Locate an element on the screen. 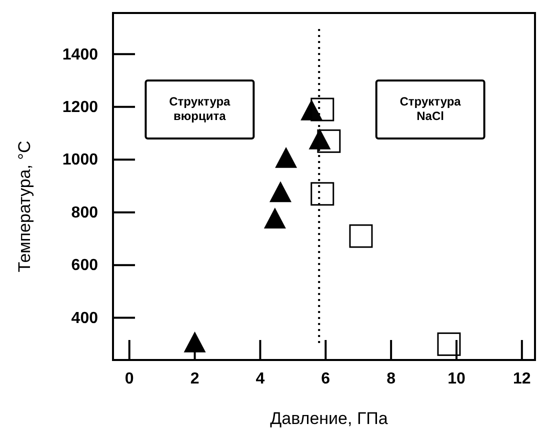 Image resolution: width=537 pixels, height=430 pixels. annotation: Структура вюрцита is located at coordinates (200, 108).